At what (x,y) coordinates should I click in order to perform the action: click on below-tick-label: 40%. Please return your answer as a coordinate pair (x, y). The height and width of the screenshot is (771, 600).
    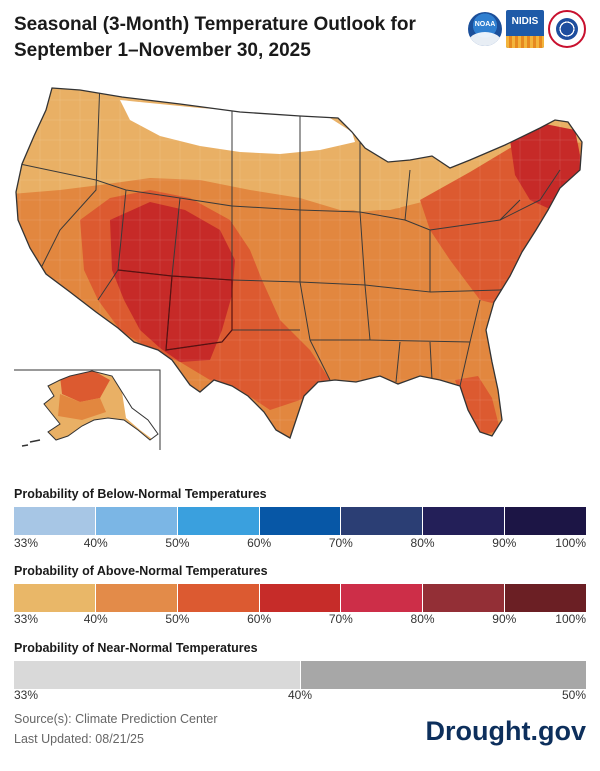
    Looking at the image, I should click on (95, 543).